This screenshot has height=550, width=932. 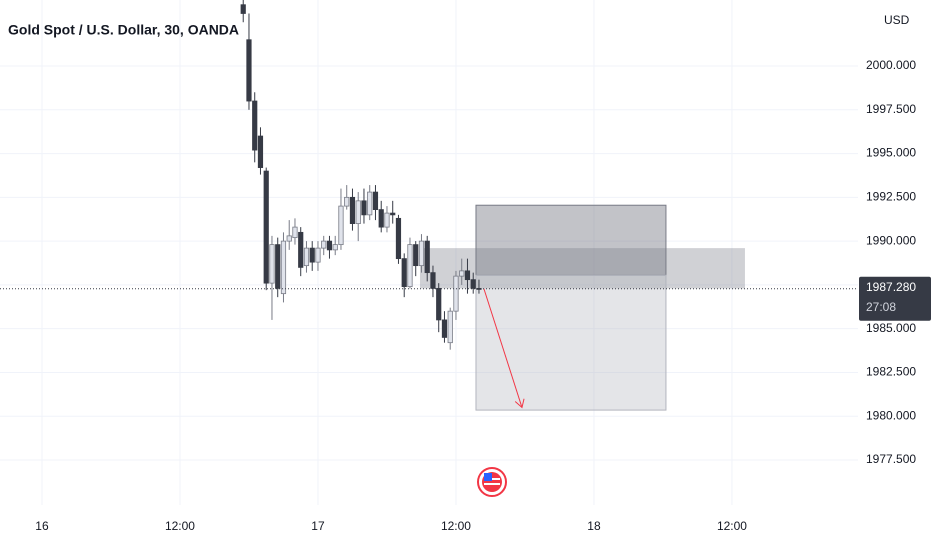 I want to click on last-price-box, so click(x=895, y=298).